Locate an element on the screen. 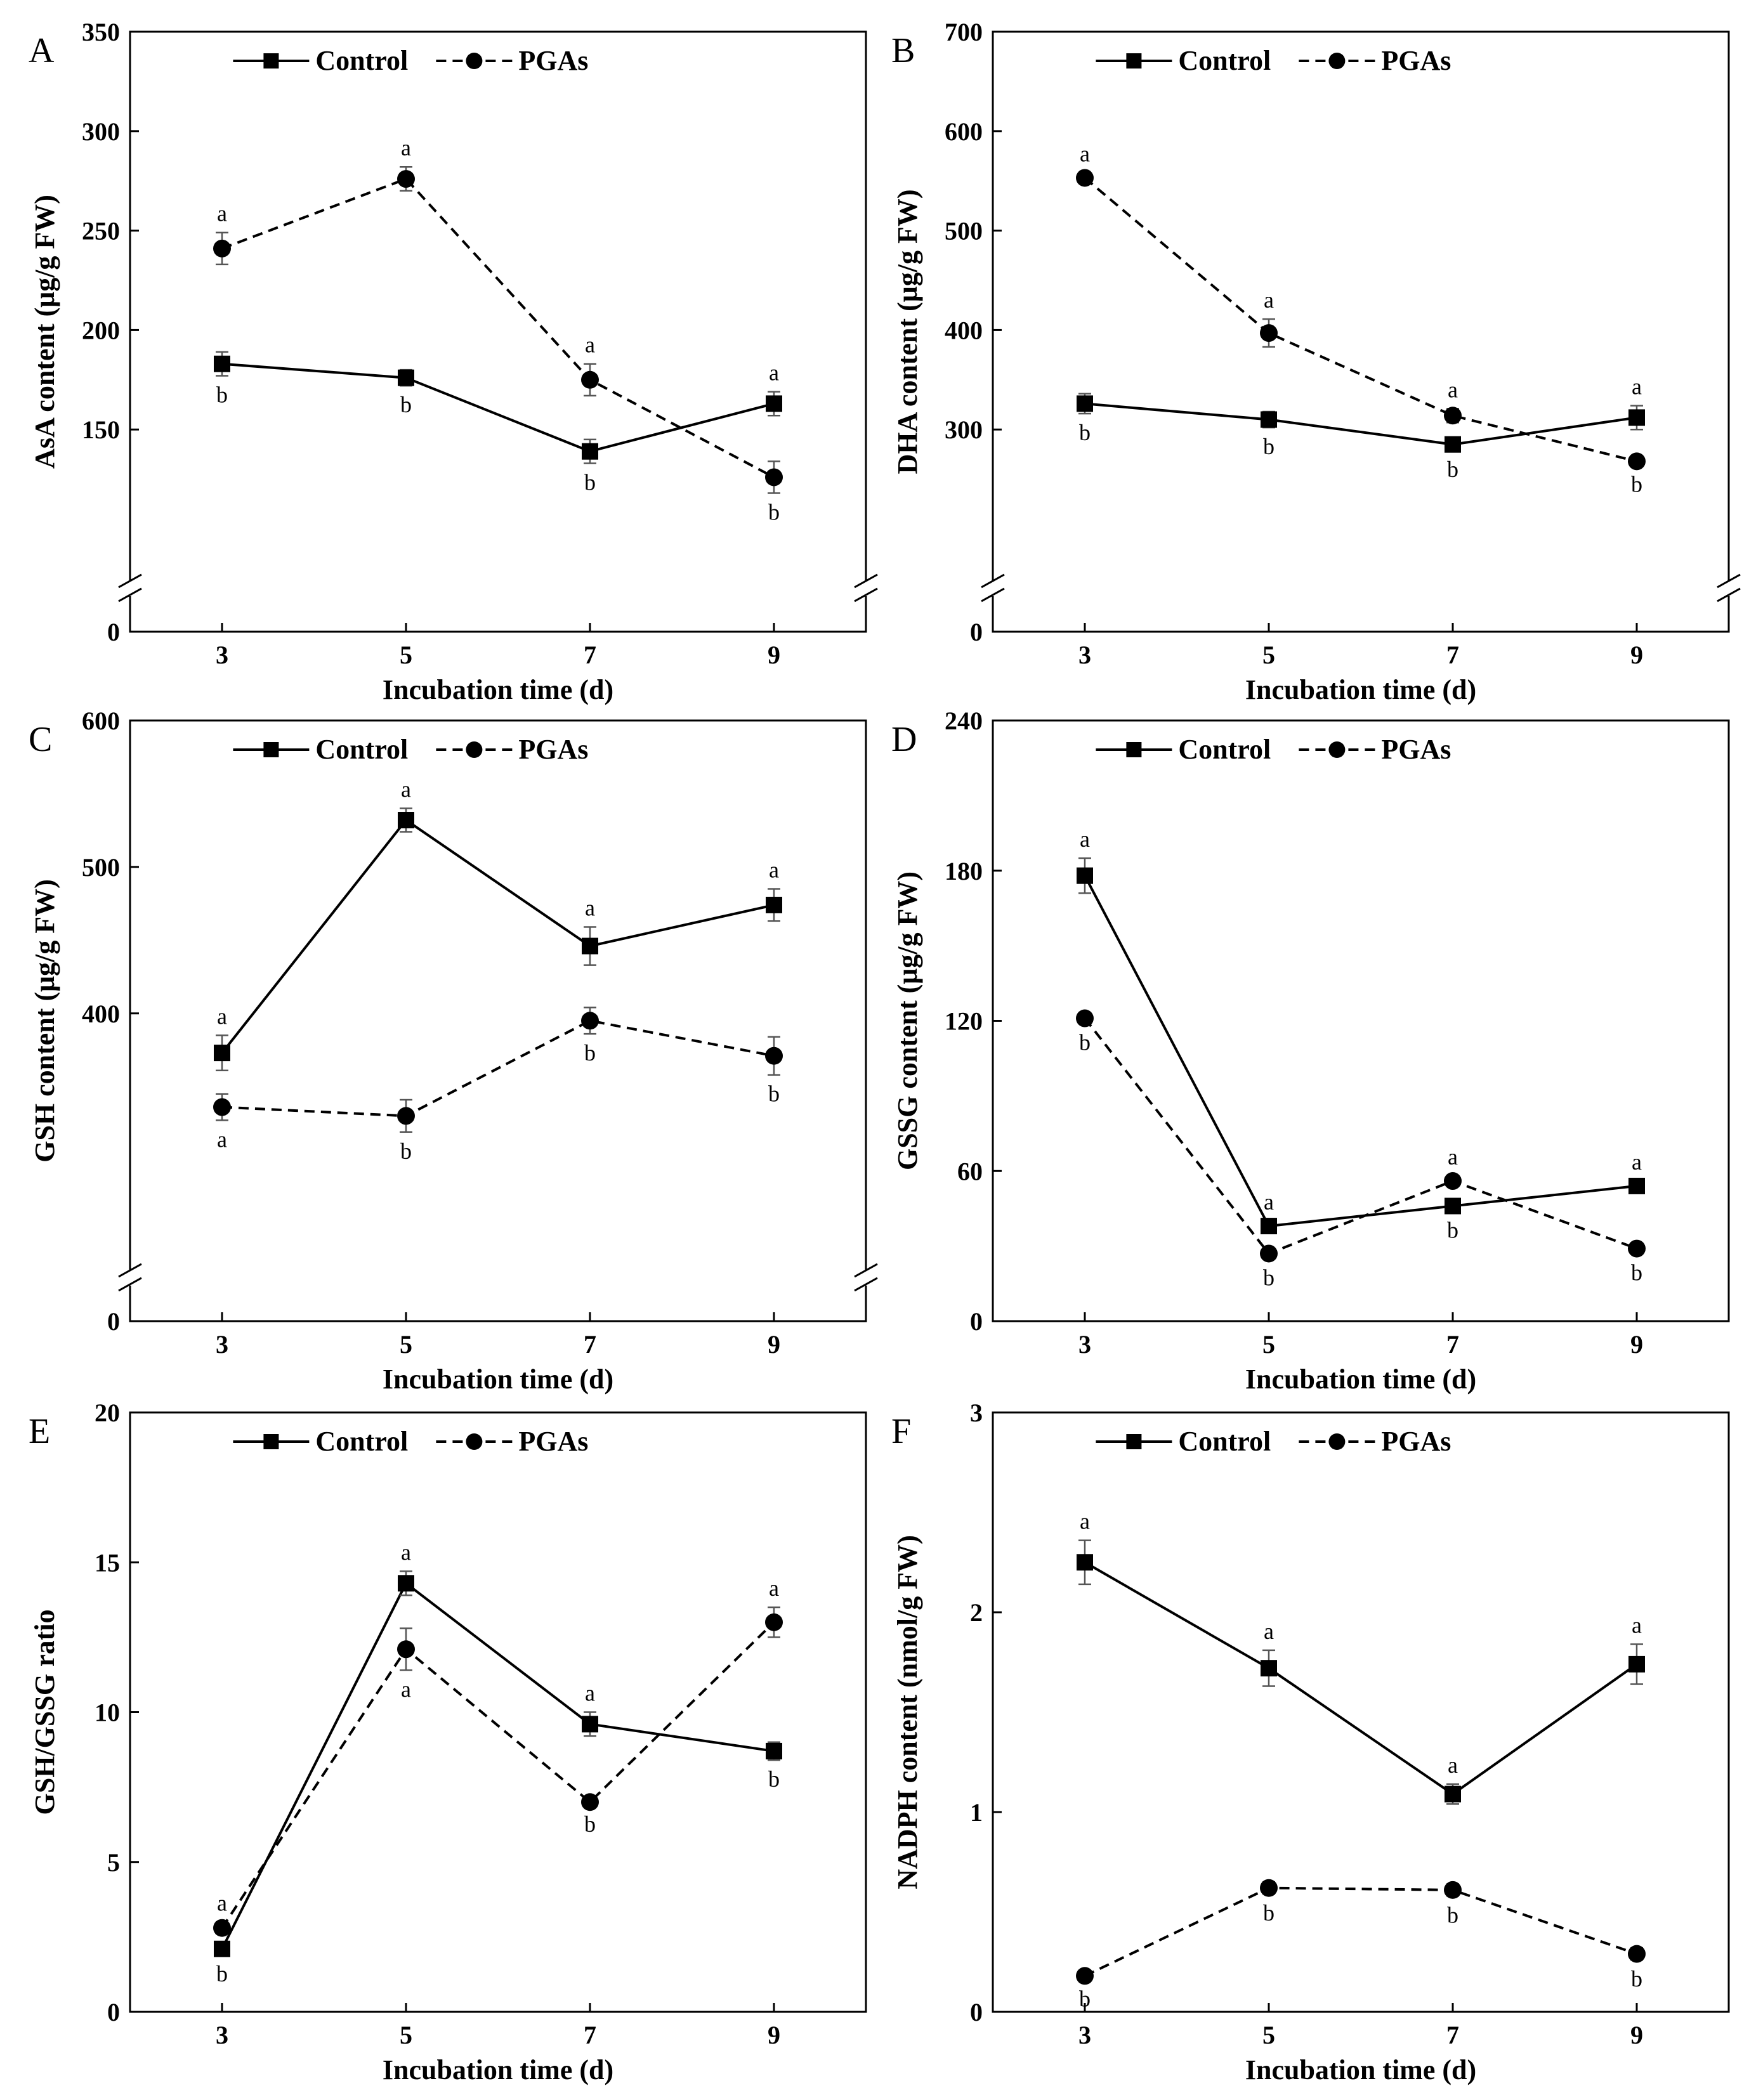  x-tick-label: 5 is located at coordinates (406, 655).